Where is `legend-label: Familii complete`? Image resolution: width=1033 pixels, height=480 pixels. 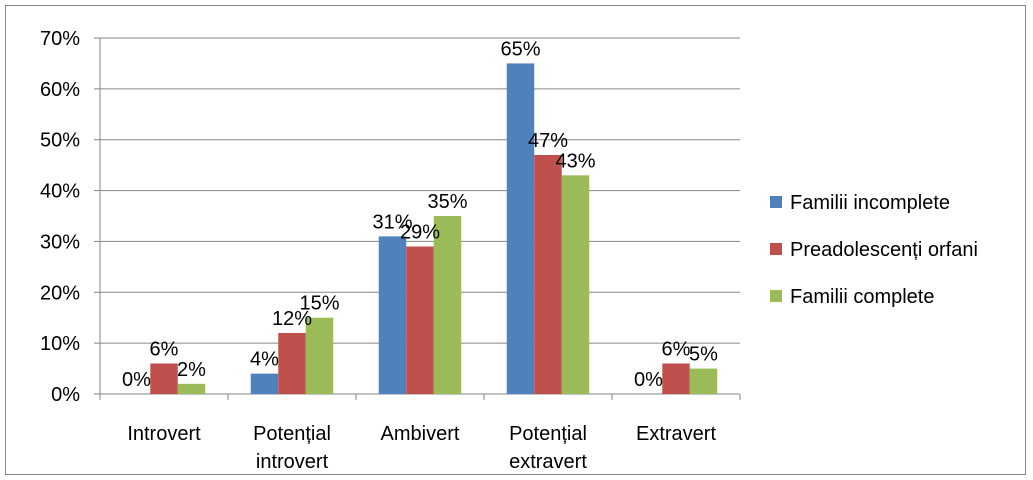
legend-label: Familii complete is located at coordinates (862, 297).